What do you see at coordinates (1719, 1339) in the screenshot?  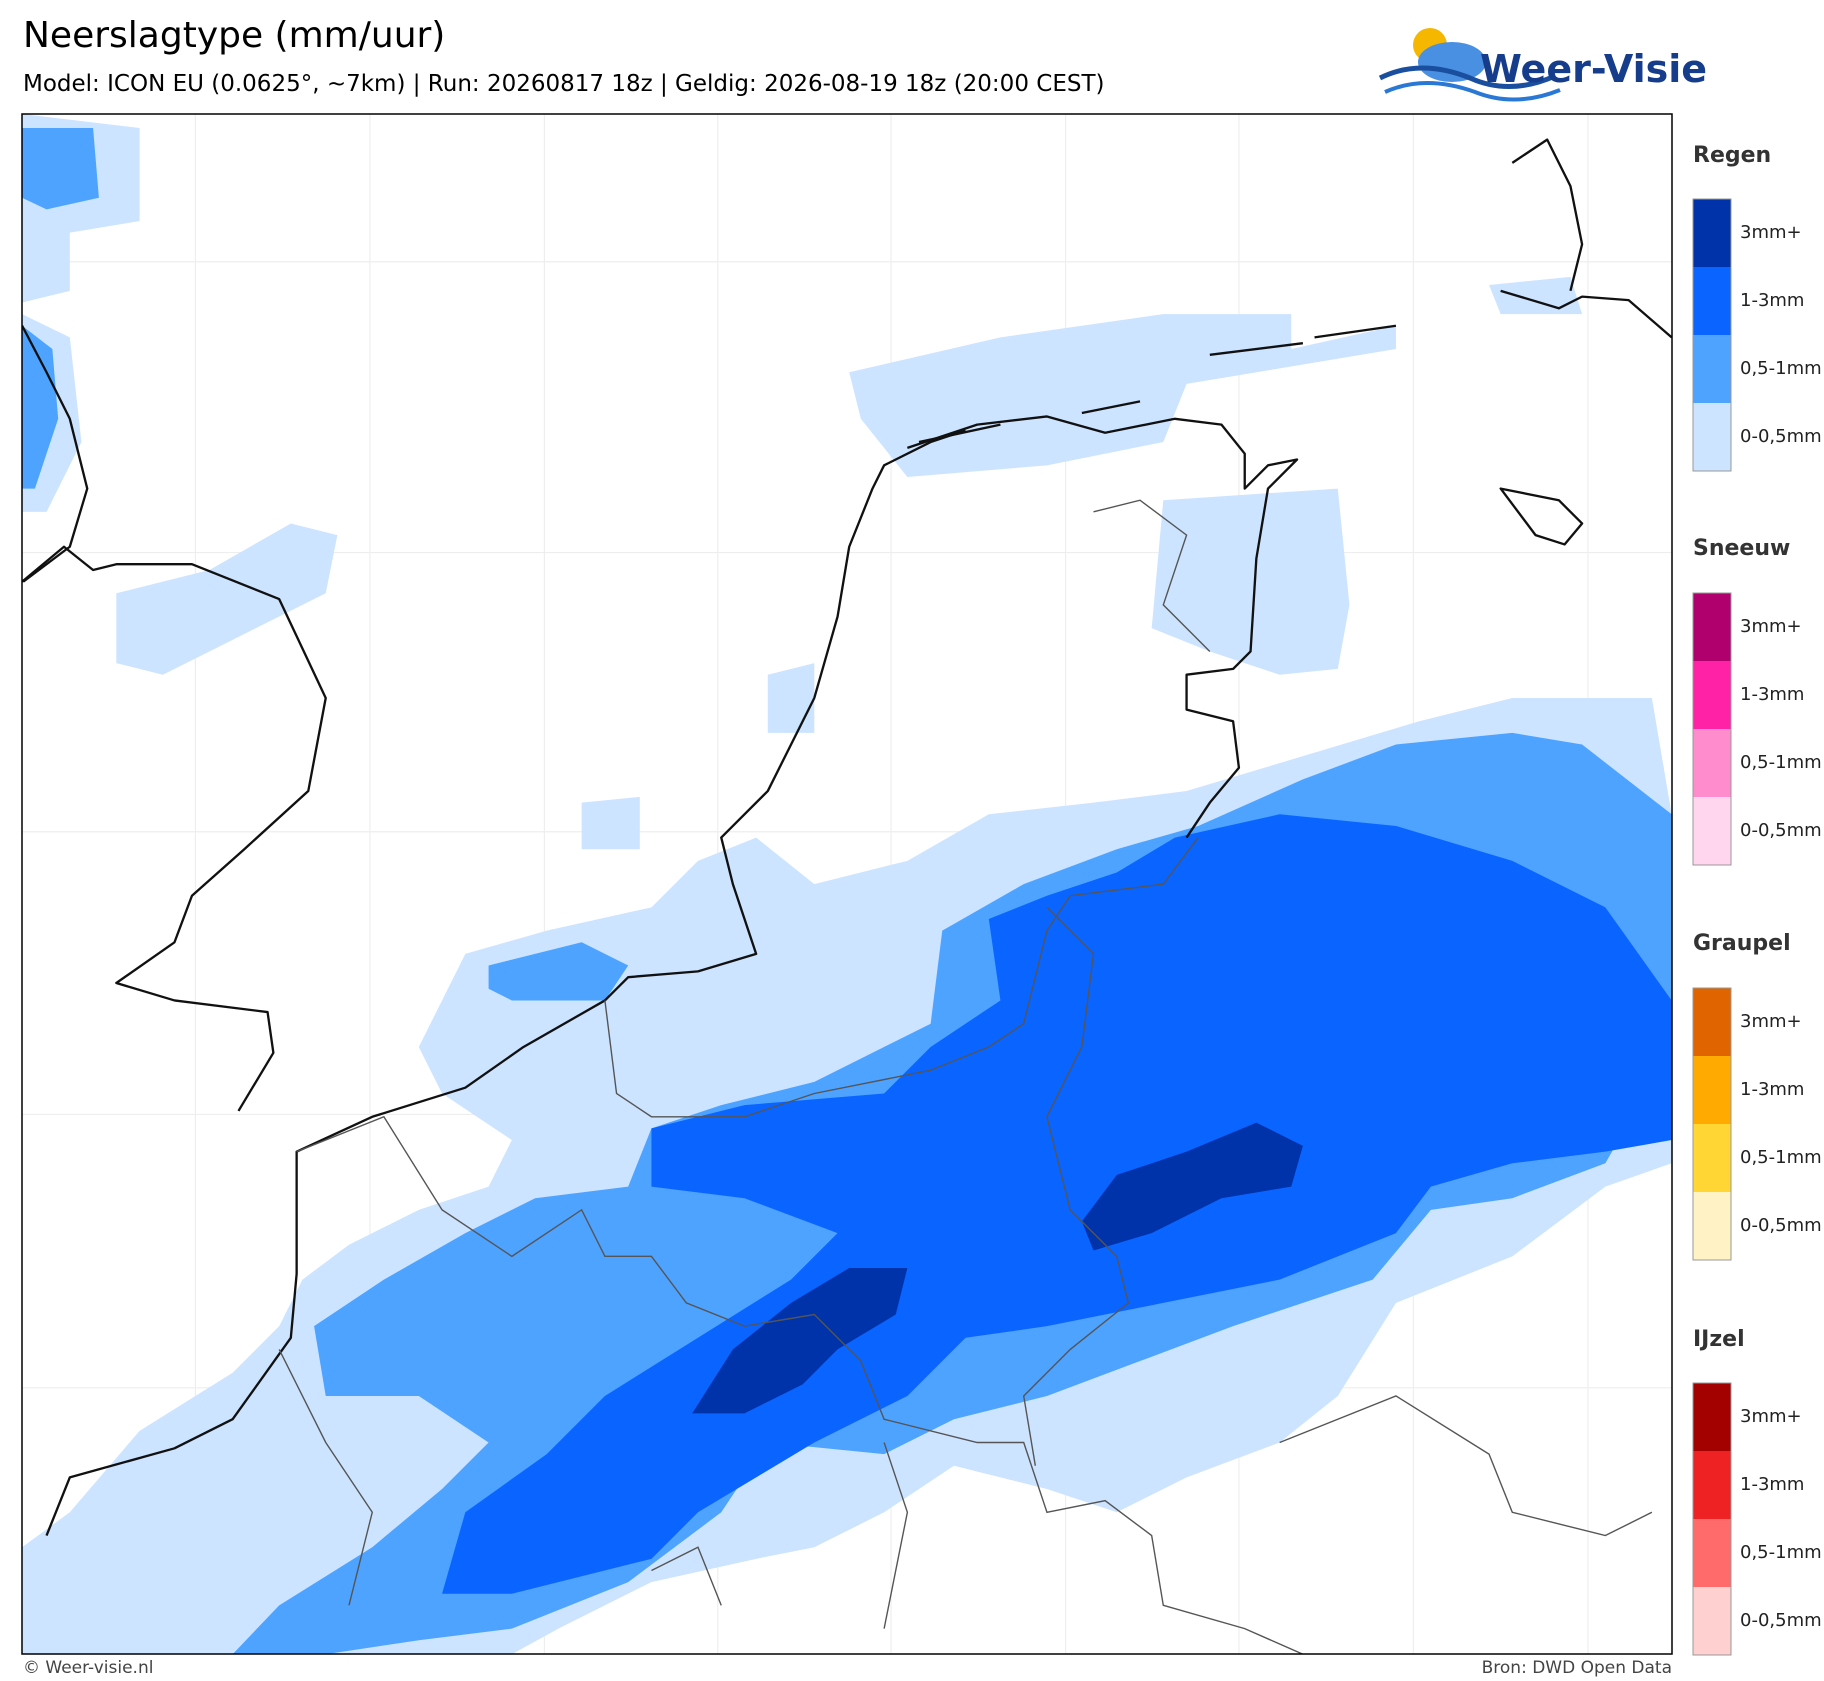 I see `legend-title: IJzel` at bounding box center [1719, 1339].